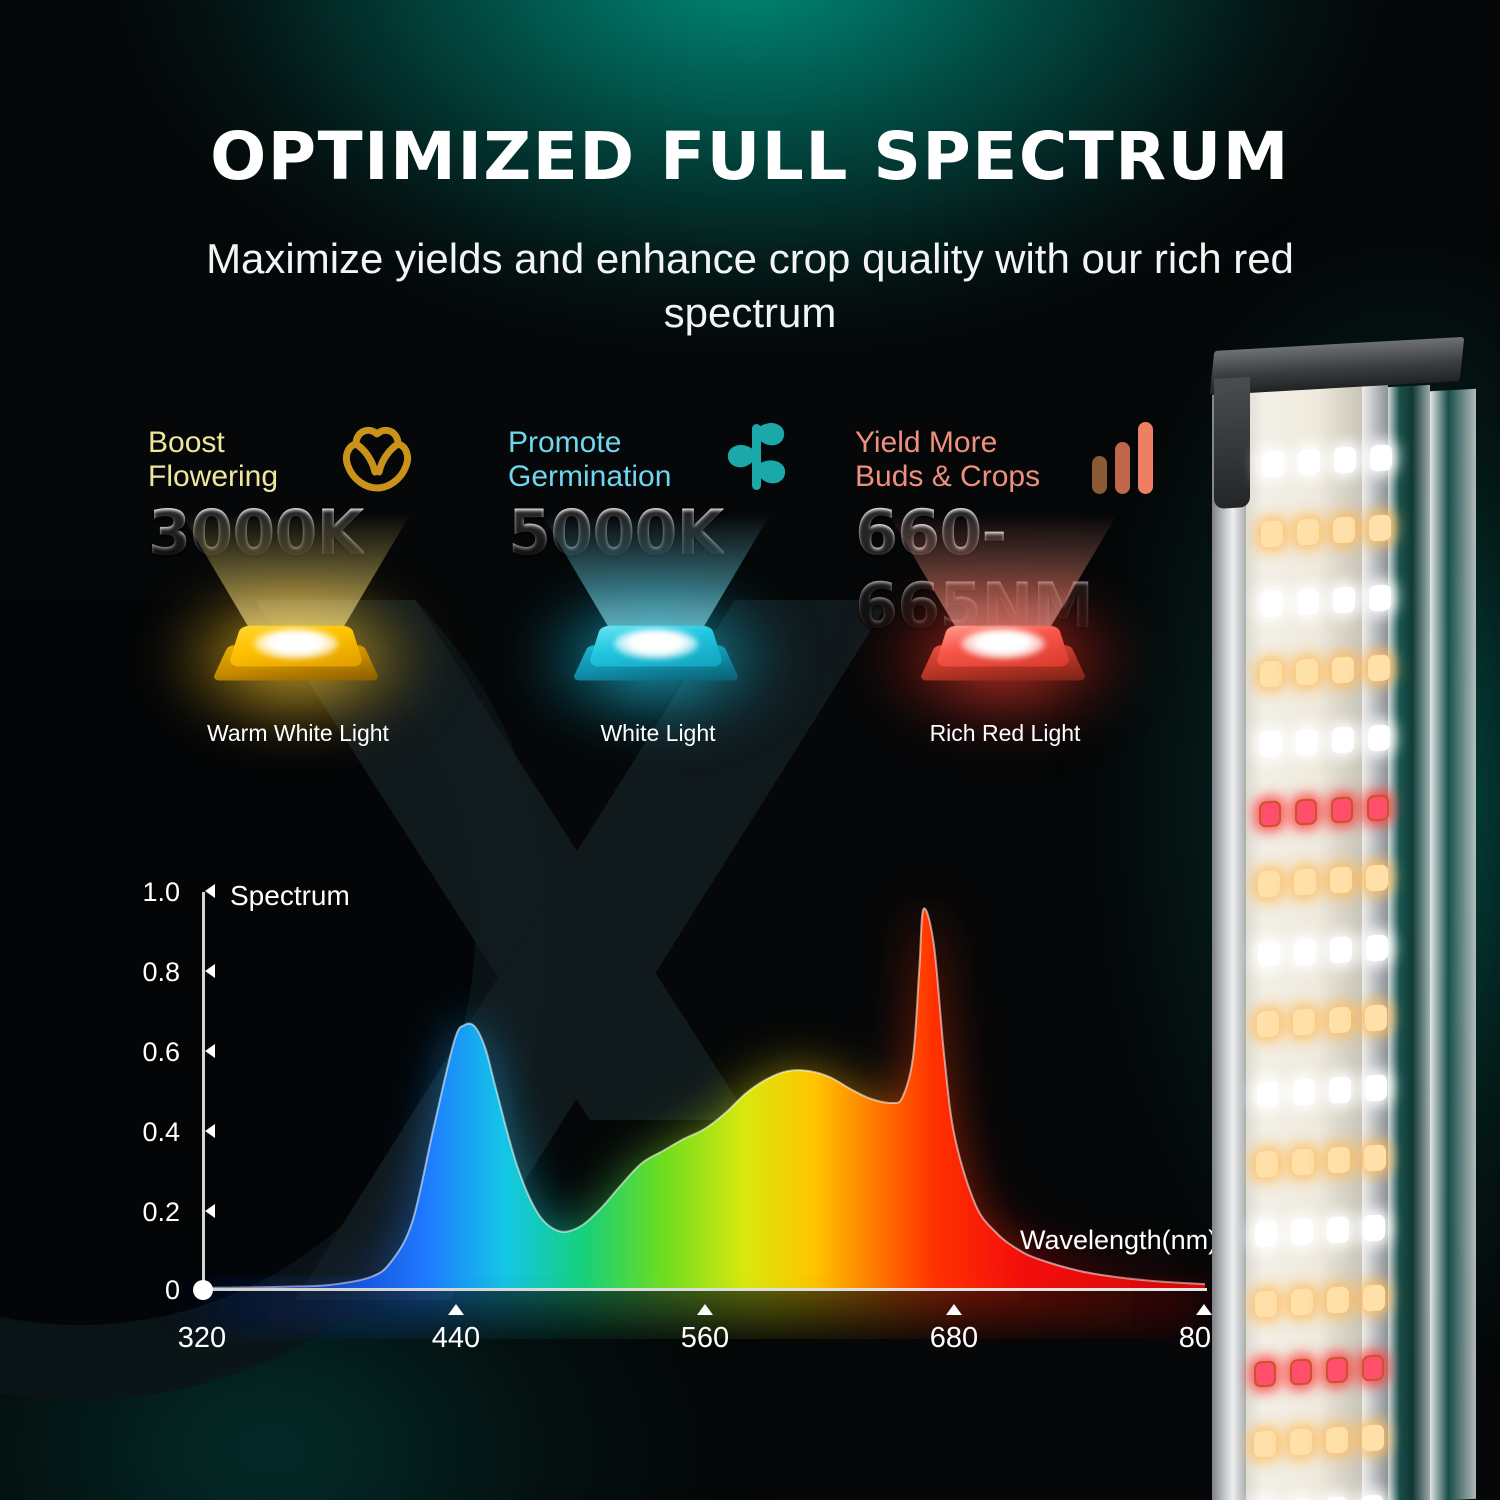  What do you see at coordinates (456, 1338) in the screenshot?
I see `x-tick-label-440: 440` at bounding box center [456, 1338].